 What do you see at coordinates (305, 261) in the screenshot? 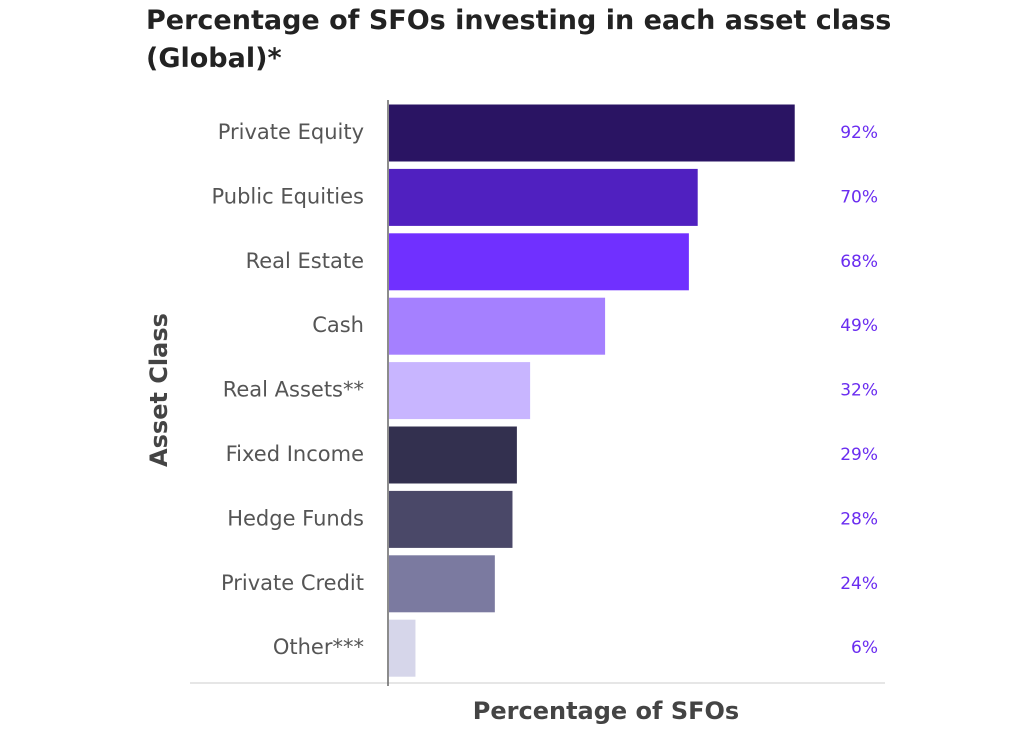
I see `category-label: Real Estate` at bounding box center [305, 261].